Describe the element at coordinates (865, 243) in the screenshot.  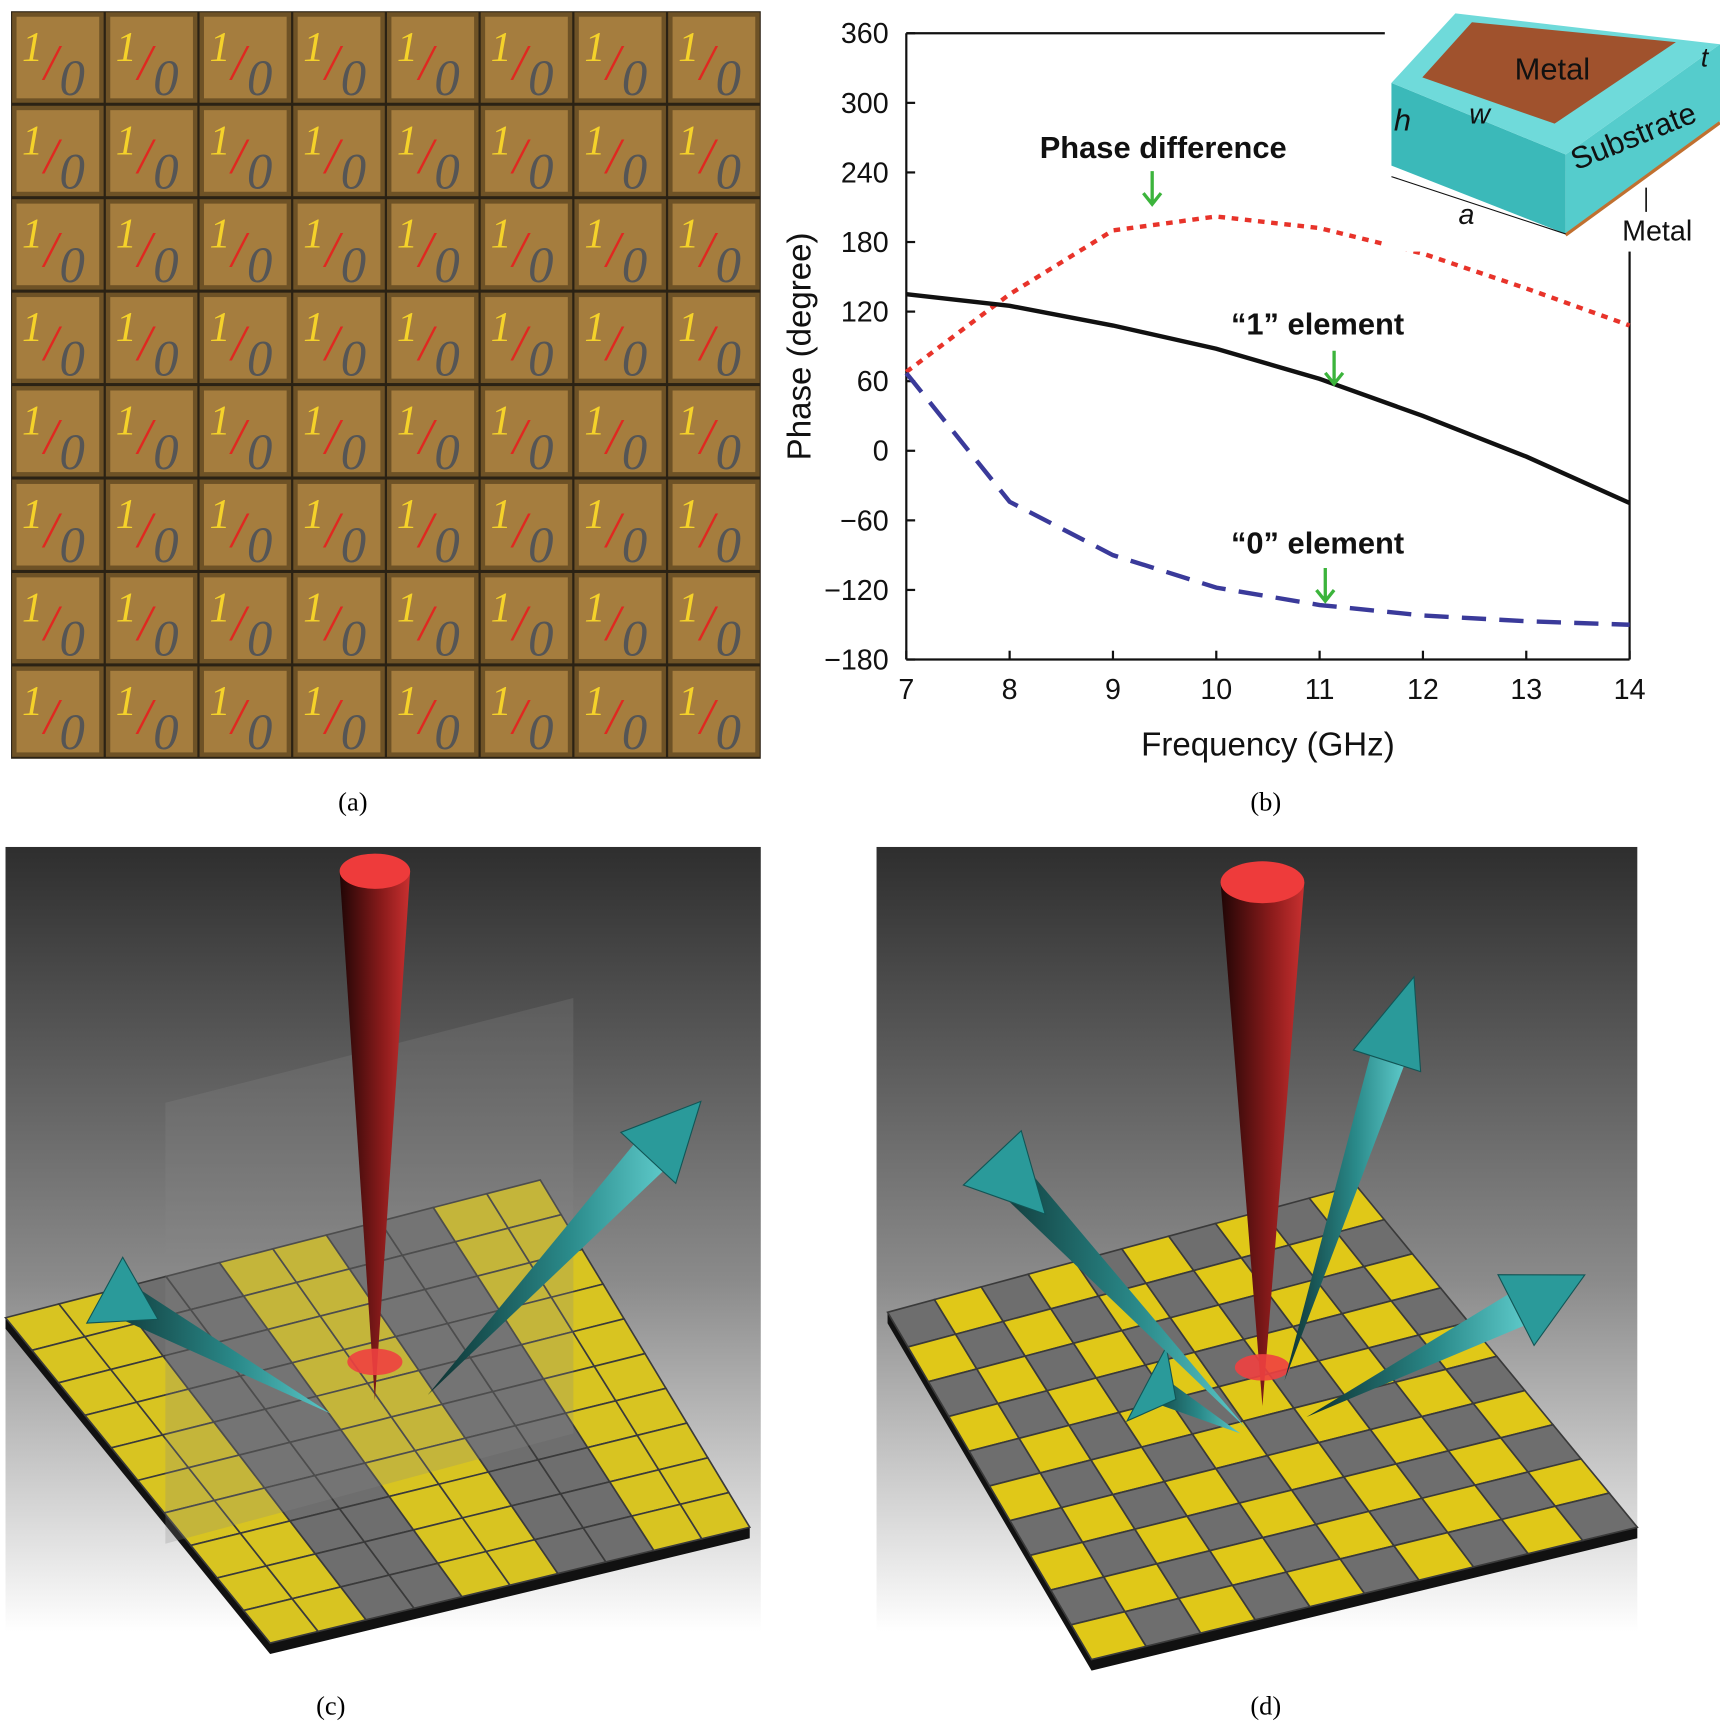
I see `y-tick-label: 180` at that location.